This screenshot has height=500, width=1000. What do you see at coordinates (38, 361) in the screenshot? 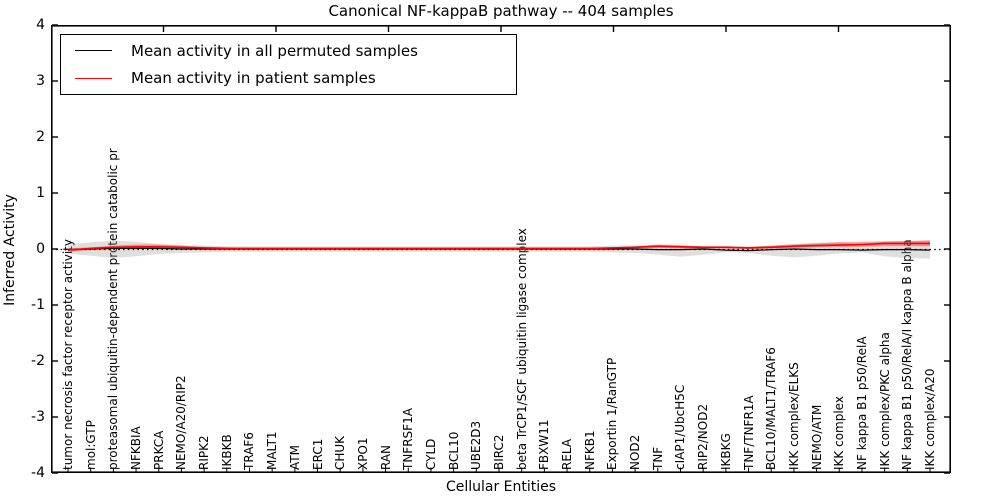
I see `y-tick-label: -2` at bounding box center [38, 361].